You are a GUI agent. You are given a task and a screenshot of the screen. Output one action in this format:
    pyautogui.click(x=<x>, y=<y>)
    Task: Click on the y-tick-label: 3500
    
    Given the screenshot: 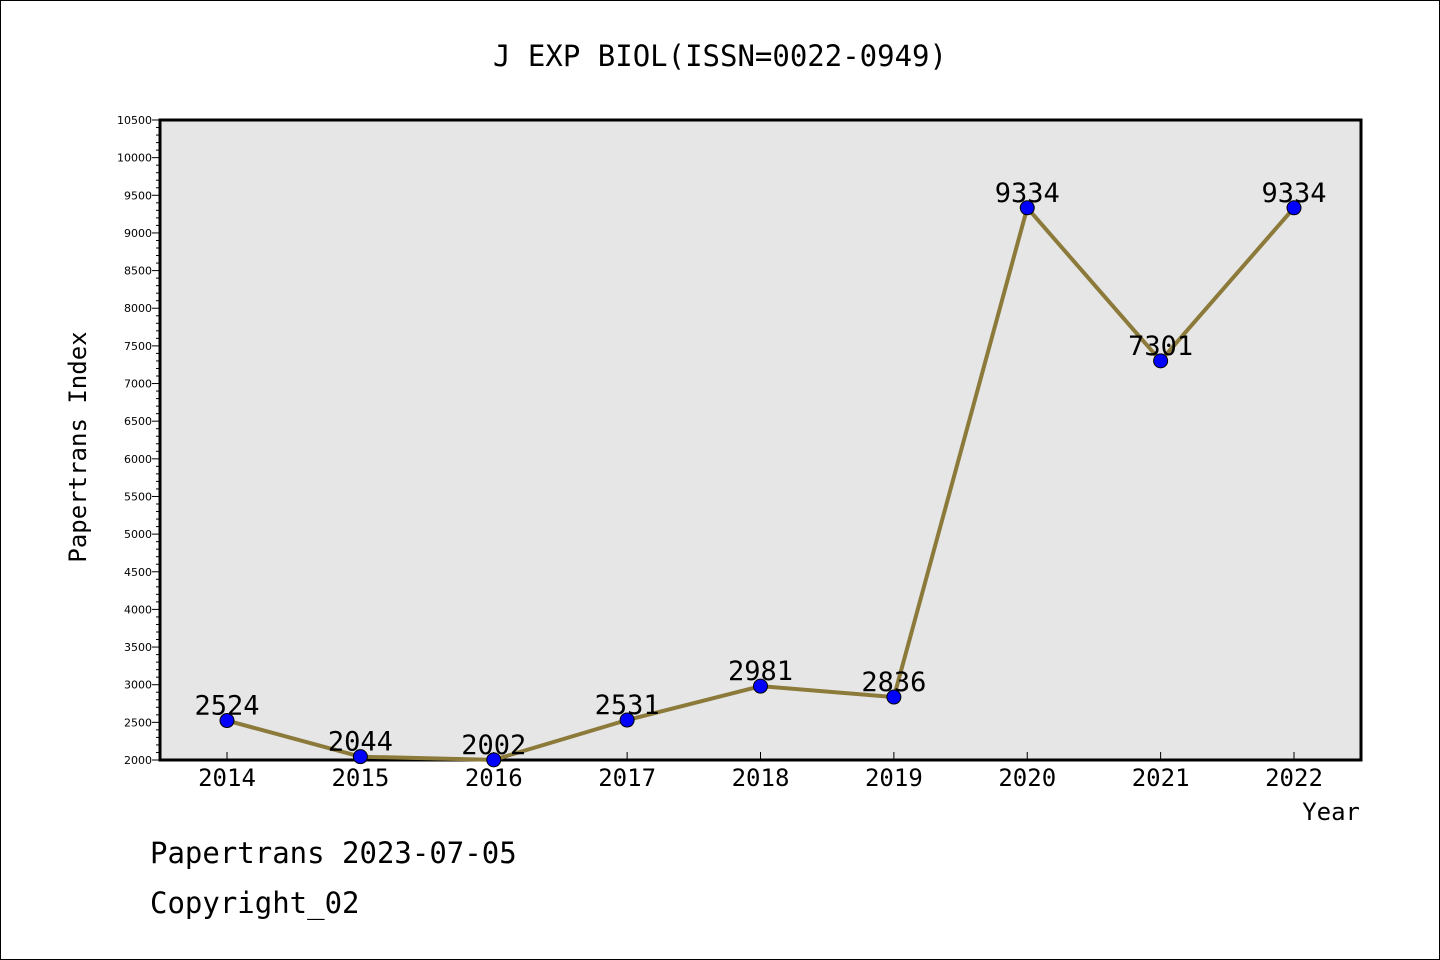 What is the action you would take?
    pyautogui.click(x=138, y=647)
    